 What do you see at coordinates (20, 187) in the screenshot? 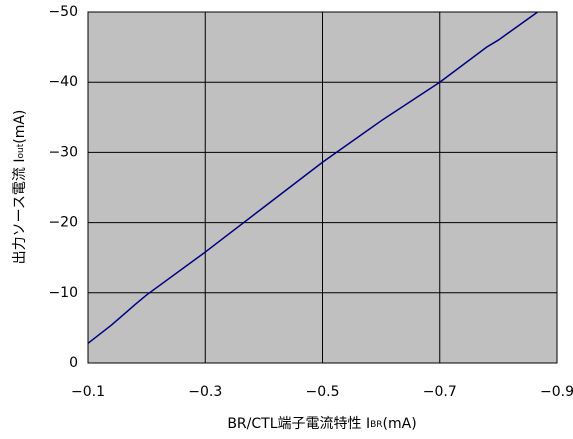
I see `y-axis-label: 出力ソース電流 Iout(mA)` at bounding box center [20, 187].